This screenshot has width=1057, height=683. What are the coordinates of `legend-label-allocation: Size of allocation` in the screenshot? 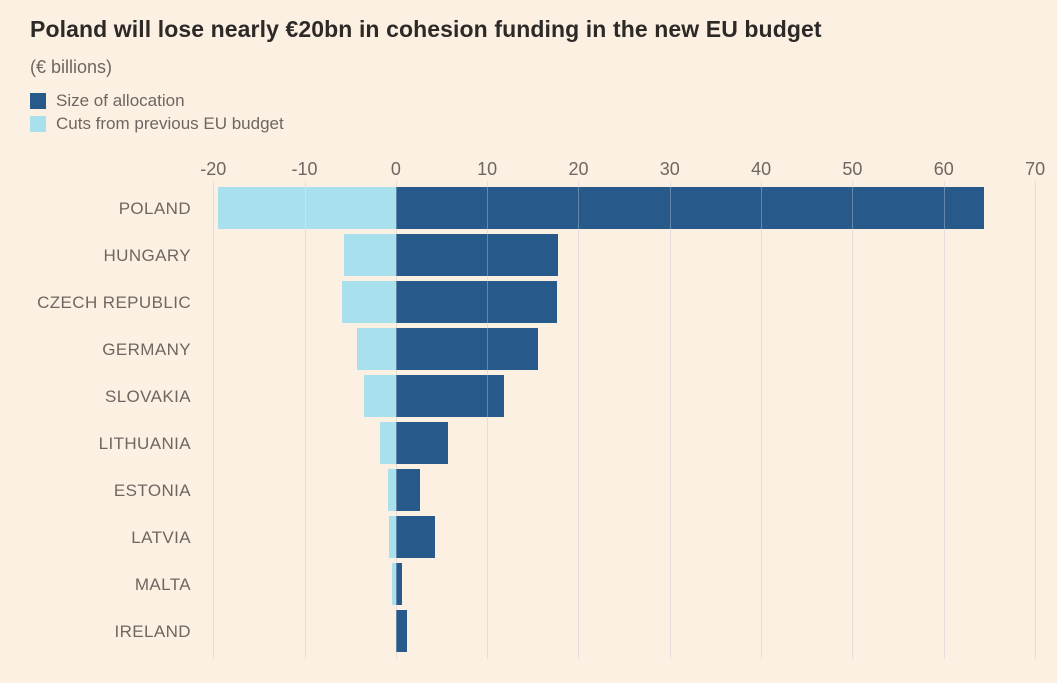 It's located at (120, 100).